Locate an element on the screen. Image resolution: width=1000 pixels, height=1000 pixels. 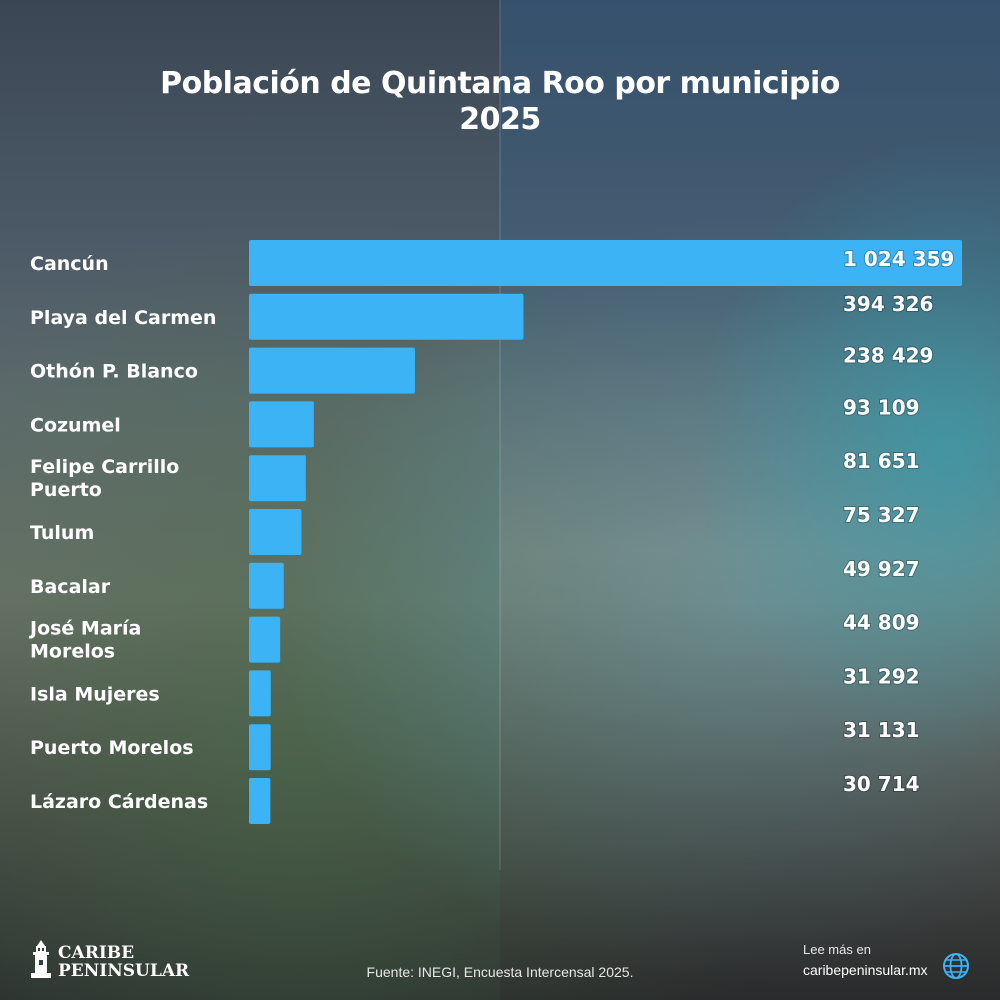
photo-divider is located at coordinates (500, 435).